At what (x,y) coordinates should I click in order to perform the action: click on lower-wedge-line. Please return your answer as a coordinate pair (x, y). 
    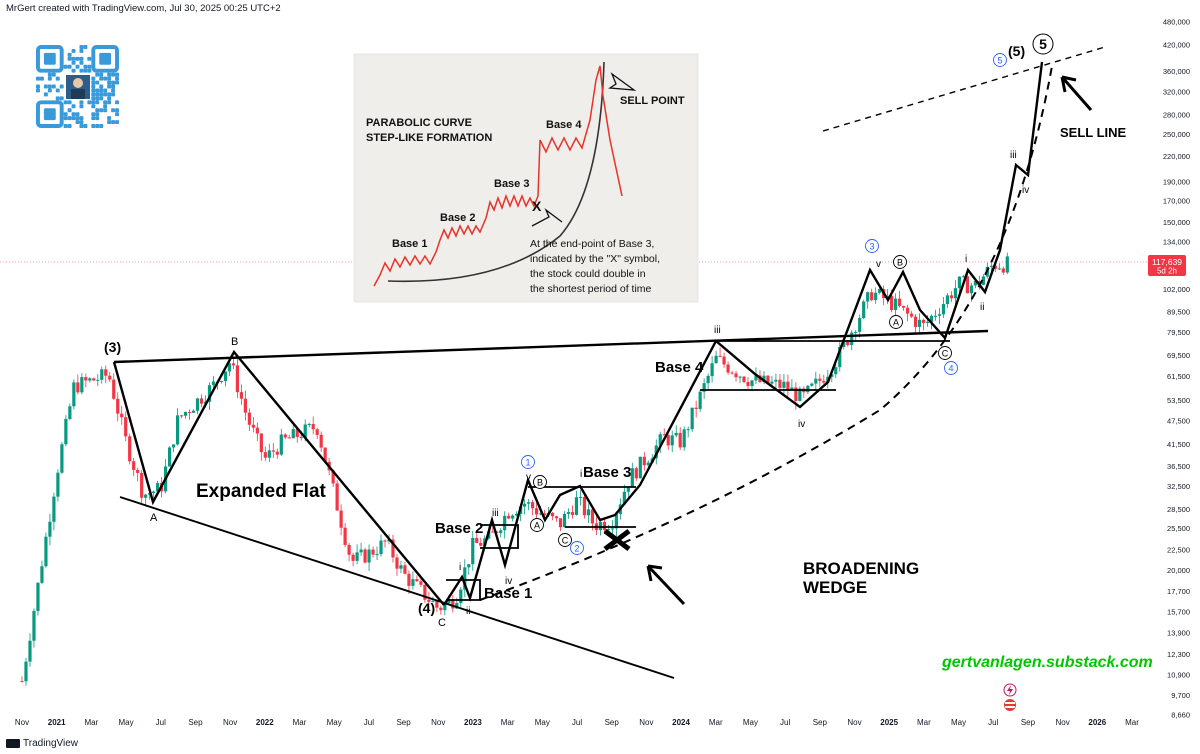
    Looking at the image, I should click on (397, 587).